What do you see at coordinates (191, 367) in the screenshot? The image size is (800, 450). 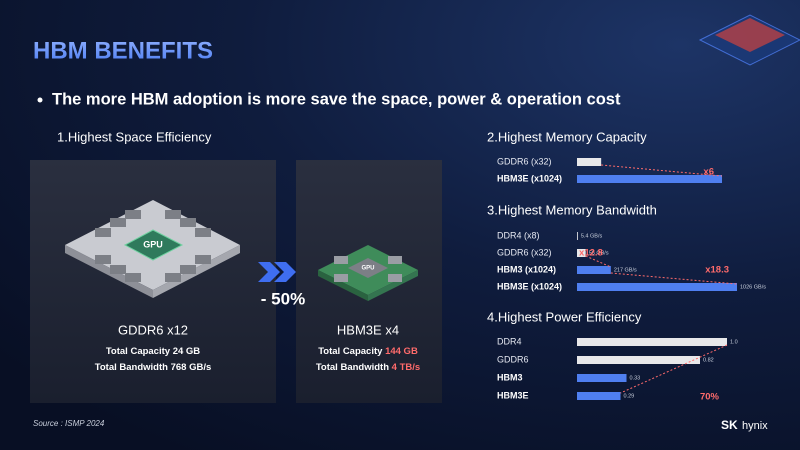 I see `bandwidth-value: 768 GB/s` at bounding box center [191, 367].